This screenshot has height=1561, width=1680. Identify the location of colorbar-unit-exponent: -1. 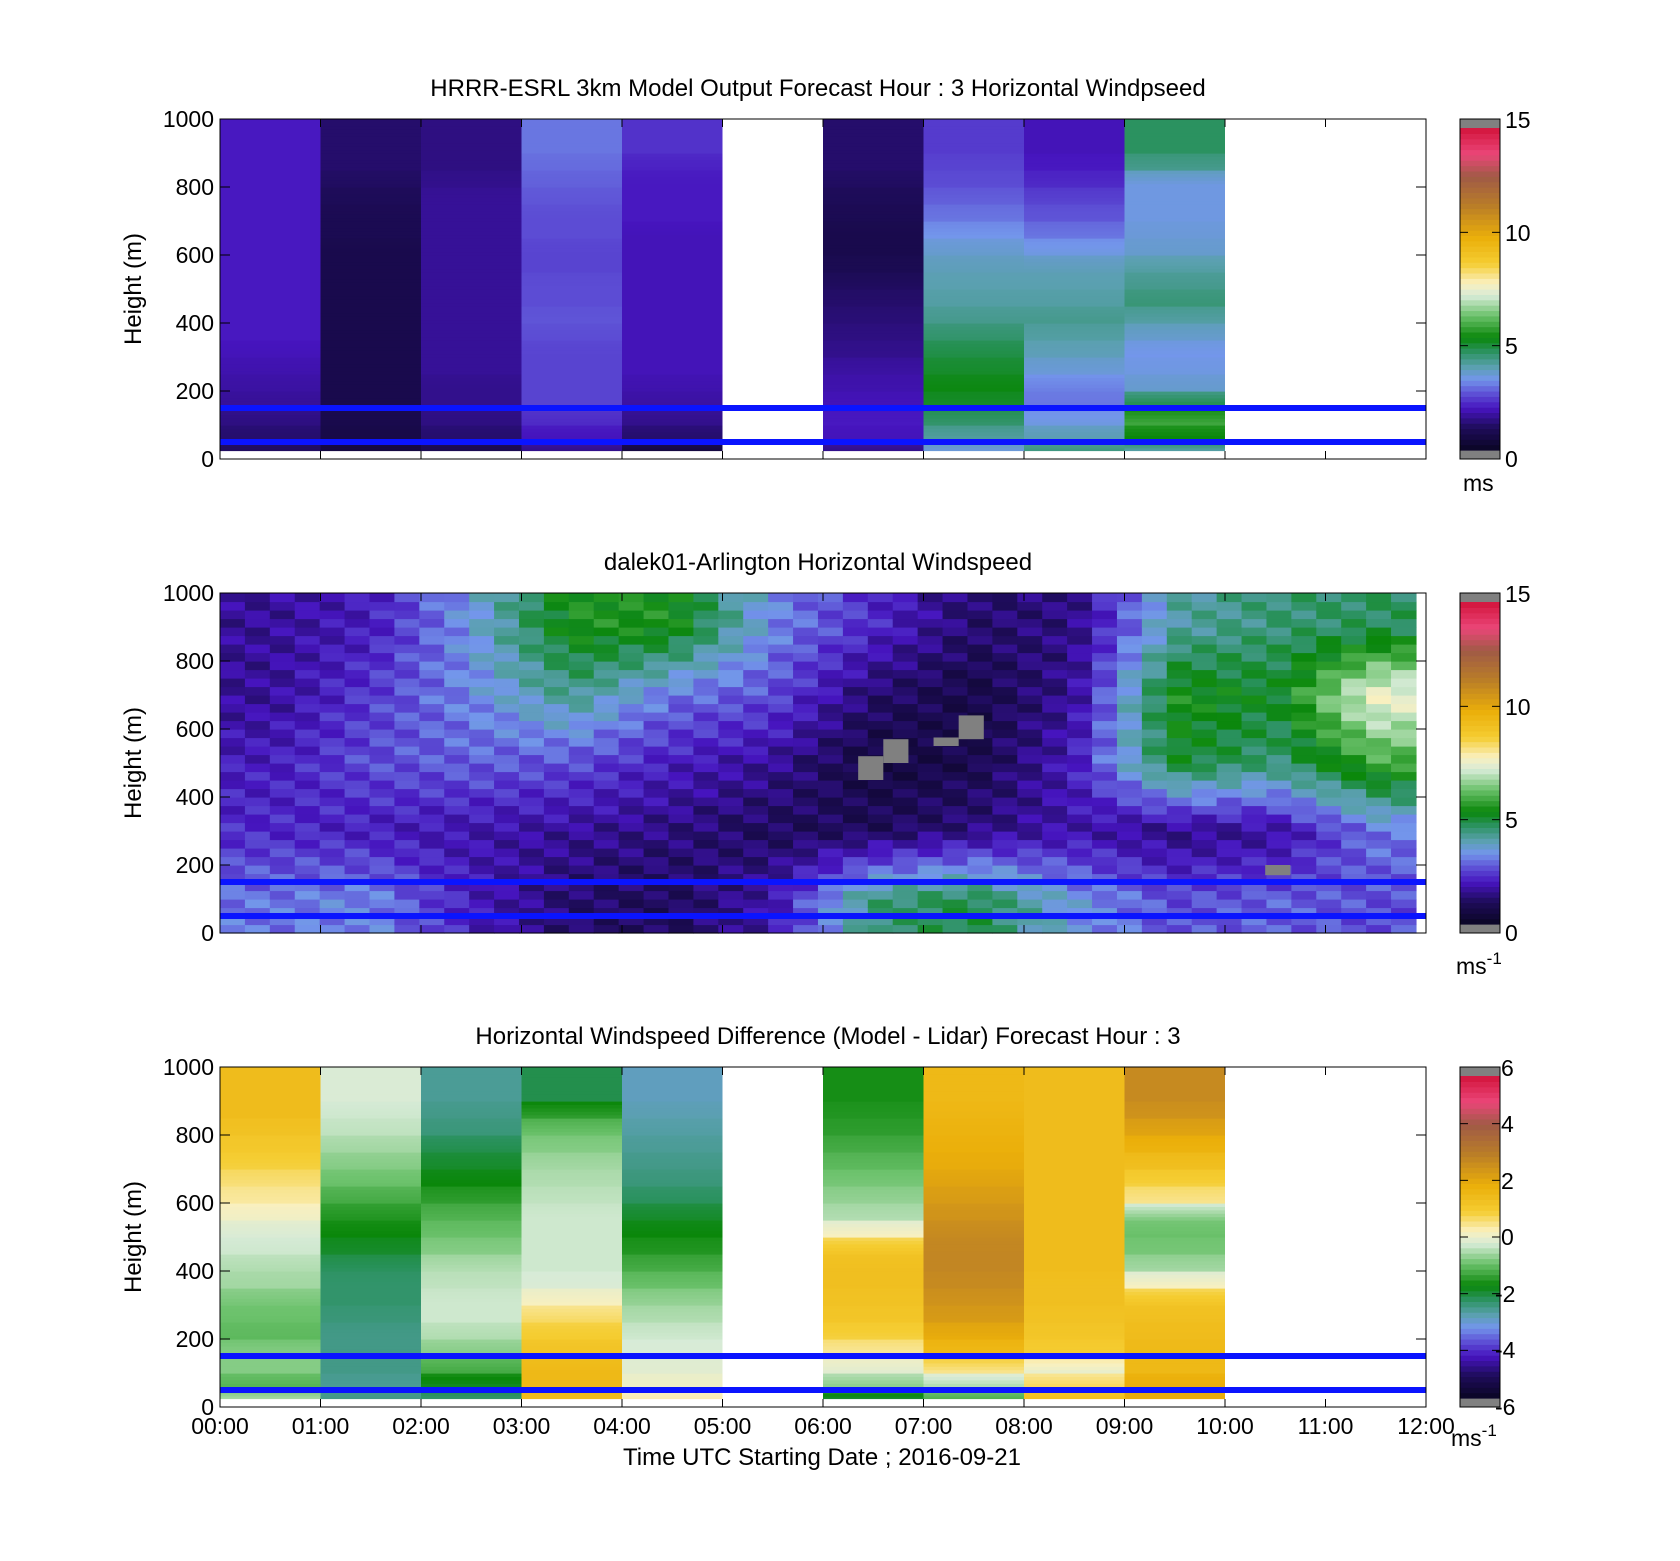
(1494, 958).